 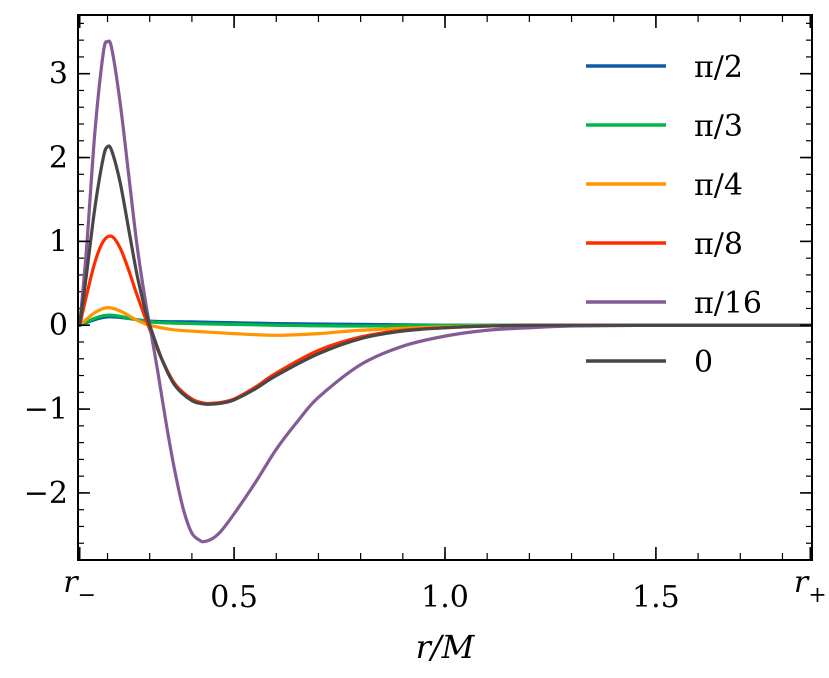 I want to click on y-tick-label: 1, so click(x=58, y=241).